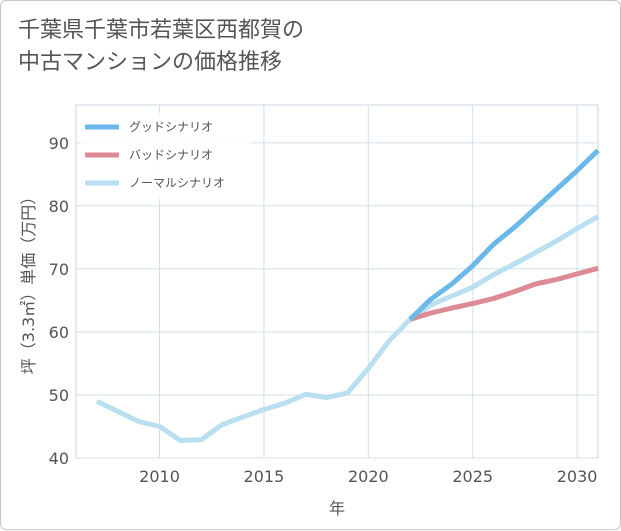 The height and width of the screenshot is (531, 621). I want to click on x-axis-ticks: 2010 2015 2020 2025 2030, so click(368, 476).